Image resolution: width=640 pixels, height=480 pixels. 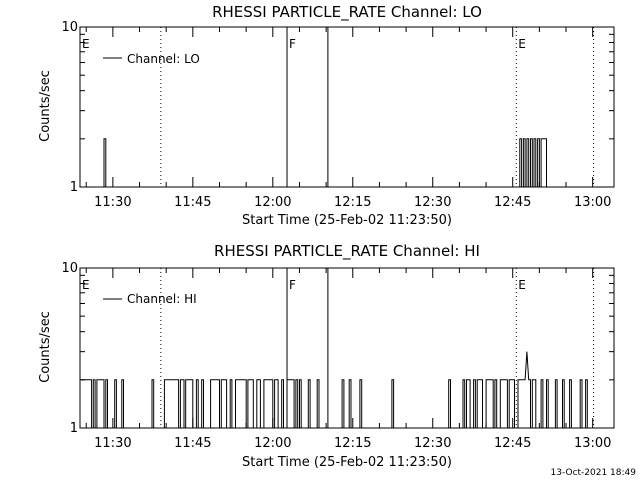 I want to click on panel-2-x-tick-label: 12:45, so click(x=512, y=443).